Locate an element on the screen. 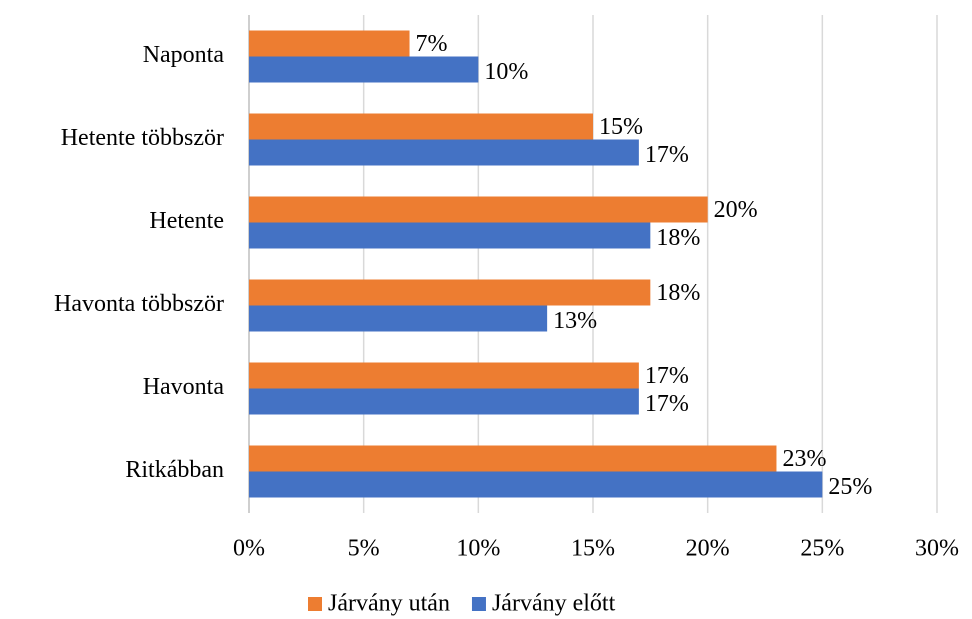 The image size is (972, 619). y-tick-label: Naponta is located at coordinates (184, 55).